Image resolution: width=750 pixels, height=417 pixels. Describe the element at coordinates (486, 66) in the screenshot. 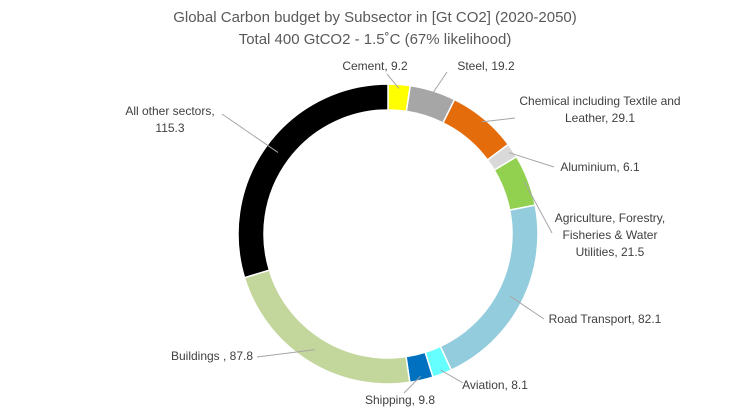

I see `data-label: Steel, 19.2` at that location.